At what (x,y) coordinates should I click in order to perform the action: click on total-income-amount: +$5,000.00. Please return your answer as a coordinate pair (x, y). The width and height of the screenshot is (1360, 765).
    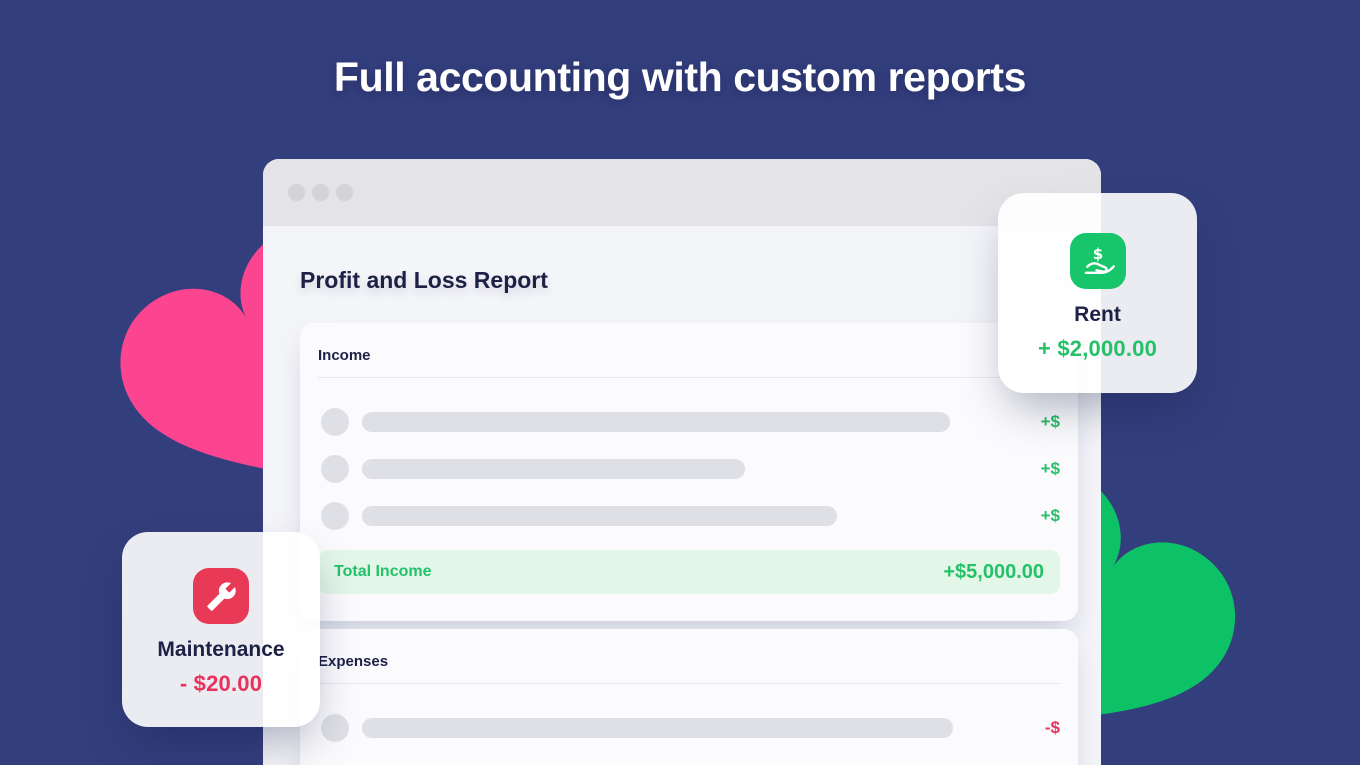
    Looking at the image, I should click on (993, 571).